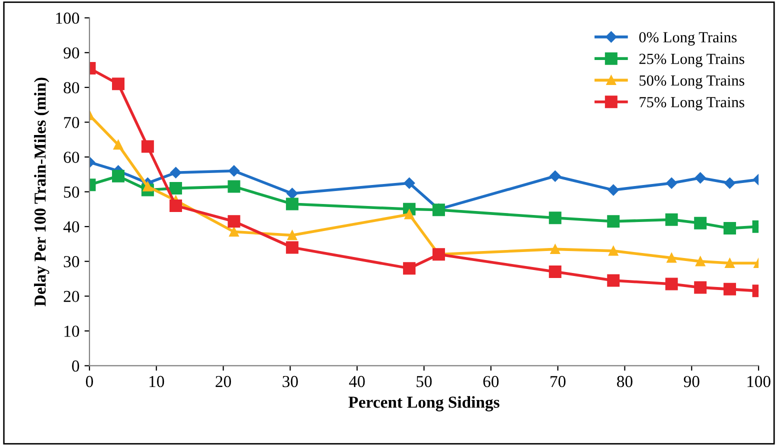 The height and width of the screenshot is (446, 778). I want to click on x-tick-label: 90, so click(692, 382).